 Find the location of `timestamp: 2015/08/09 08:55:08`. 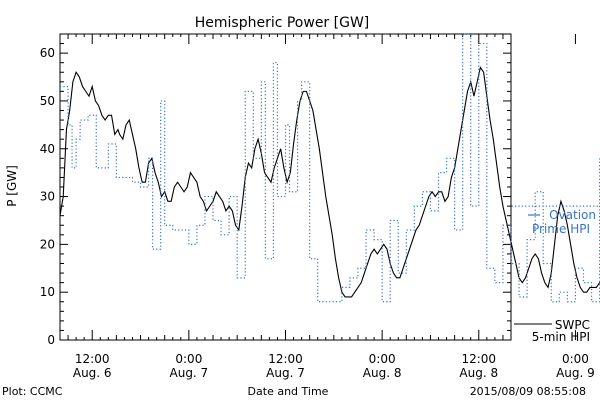

timestamp: 2015/08/09 08:55:08 is located at coordinates (528, 391).